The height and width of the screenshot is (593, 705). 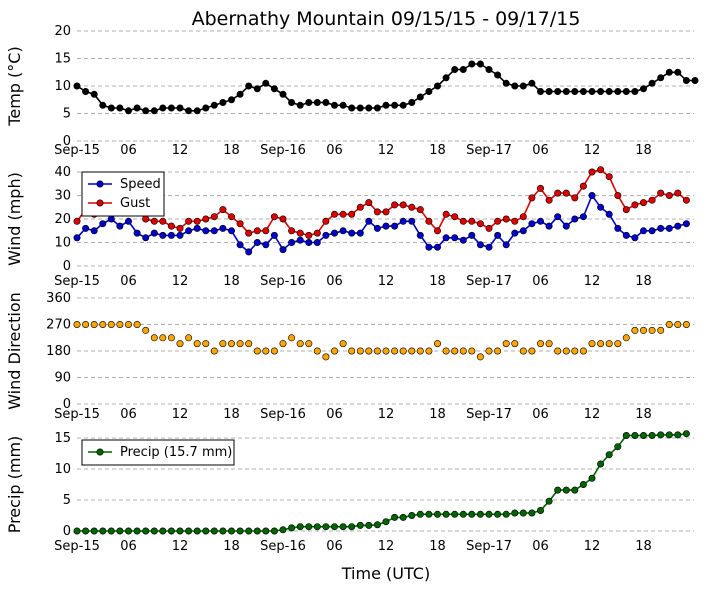 I want to click on y-tick-label: 180, so click(x=58, y=351).